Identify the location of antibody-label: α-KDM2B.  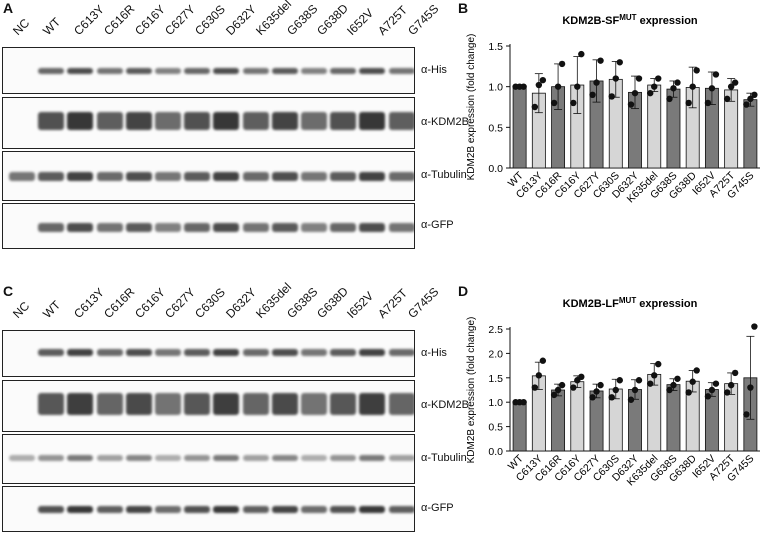
(445, 405).